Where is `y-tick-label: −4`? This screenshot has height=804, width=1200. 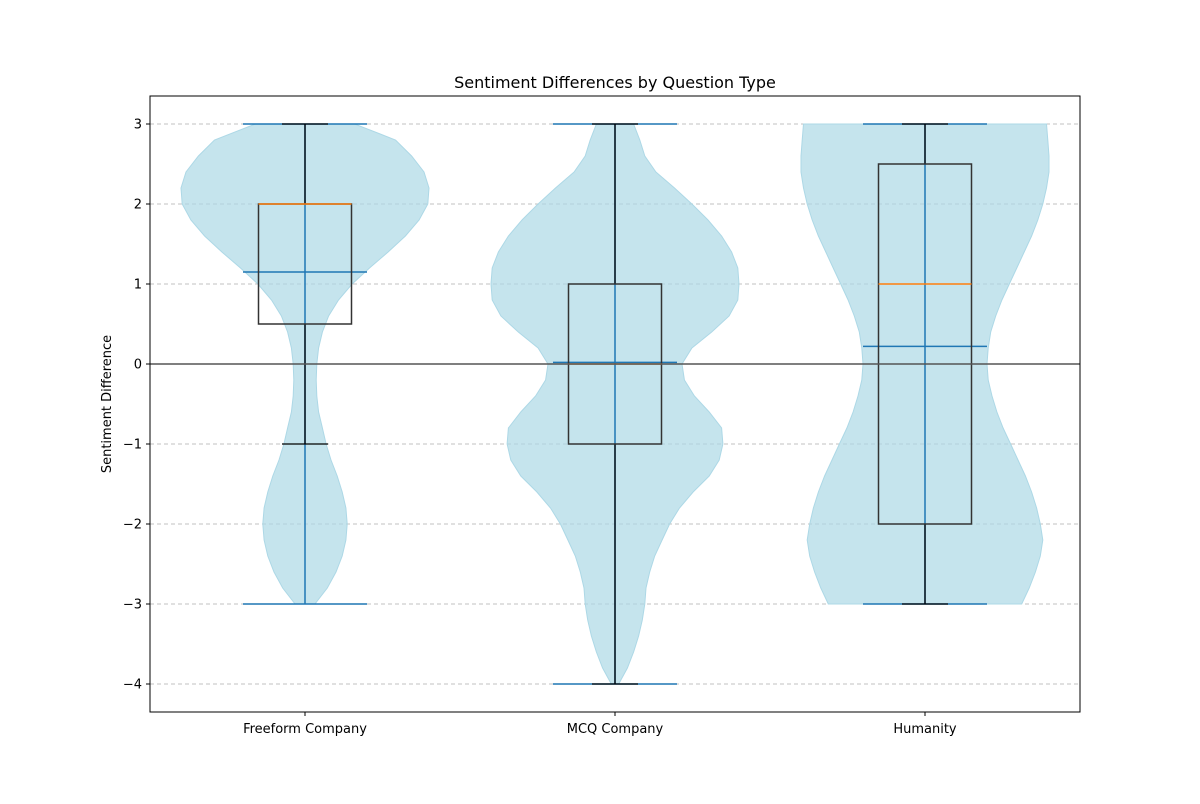 y-tick-label: −4 is located at coordinates (132, 685).